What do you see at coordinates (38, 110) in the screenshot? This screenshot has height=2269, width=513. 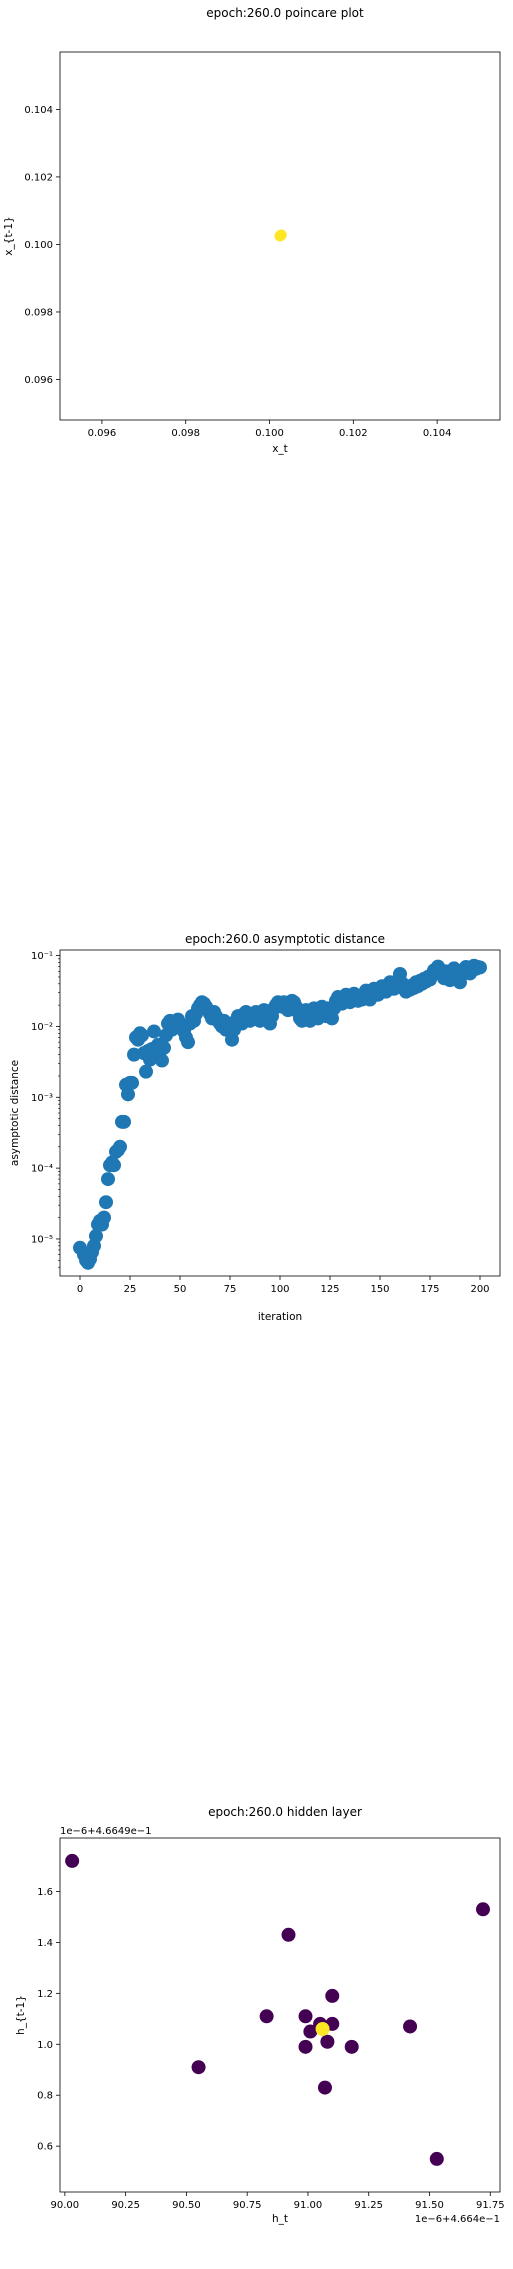 I see `y-tick-label: 0.104` at bounding box center [38, 110].